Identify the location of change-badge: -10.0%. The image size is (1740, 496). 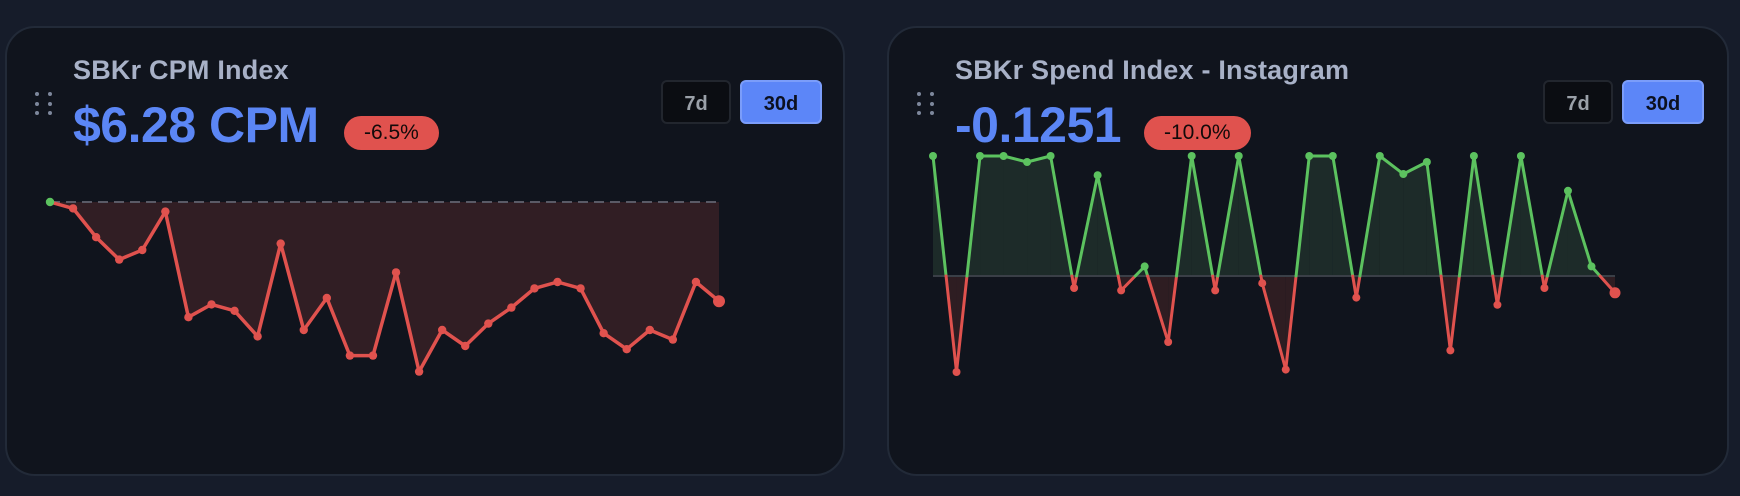
(1197, 133).